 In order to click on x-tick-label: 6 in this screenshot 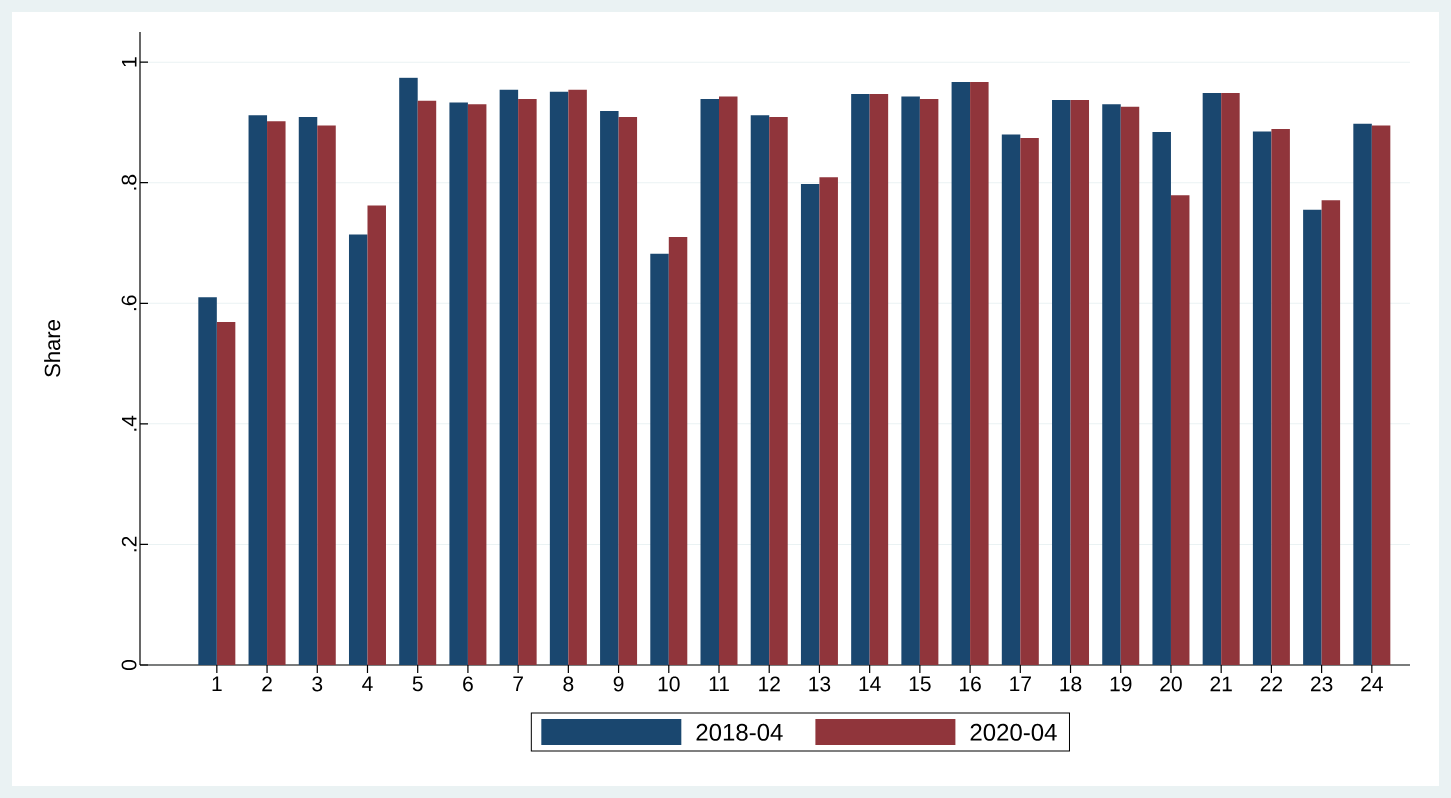, I will do `click(468, 684)`.